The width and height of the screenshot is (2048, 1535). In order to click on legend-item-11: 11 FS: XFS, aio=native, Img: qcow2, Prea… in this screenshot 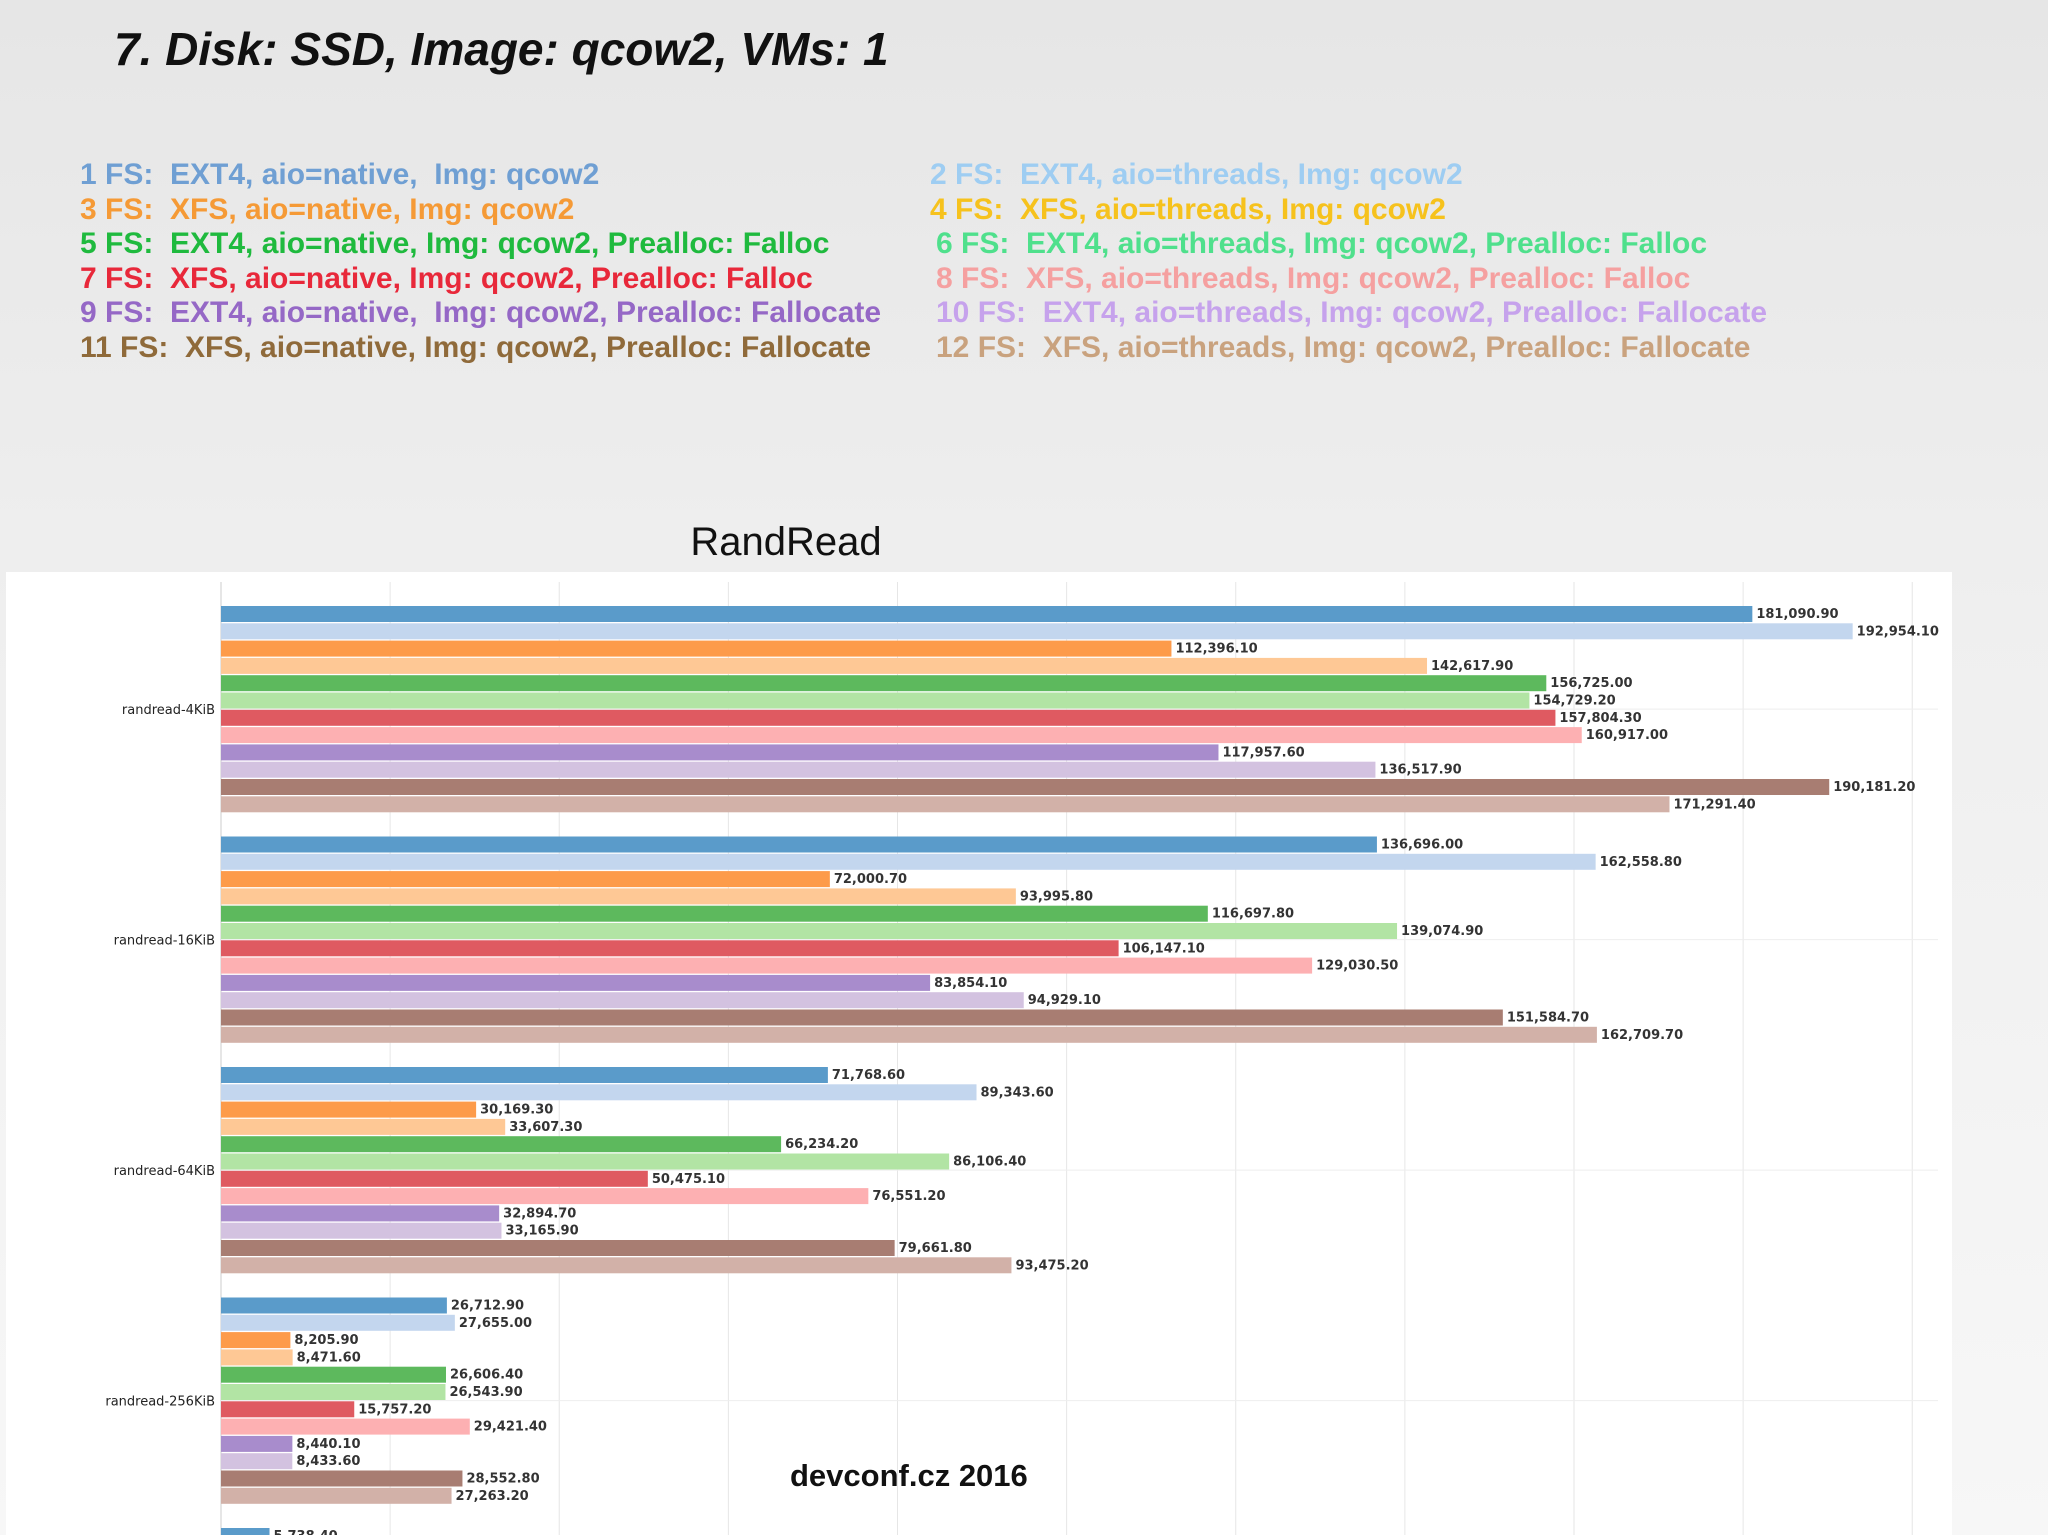, I will do `click(476, 347)`.